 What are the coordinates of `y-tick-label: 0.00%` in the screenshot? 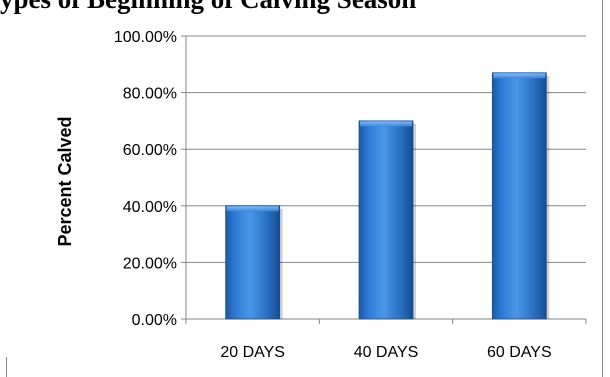 It's located at (154, 320).